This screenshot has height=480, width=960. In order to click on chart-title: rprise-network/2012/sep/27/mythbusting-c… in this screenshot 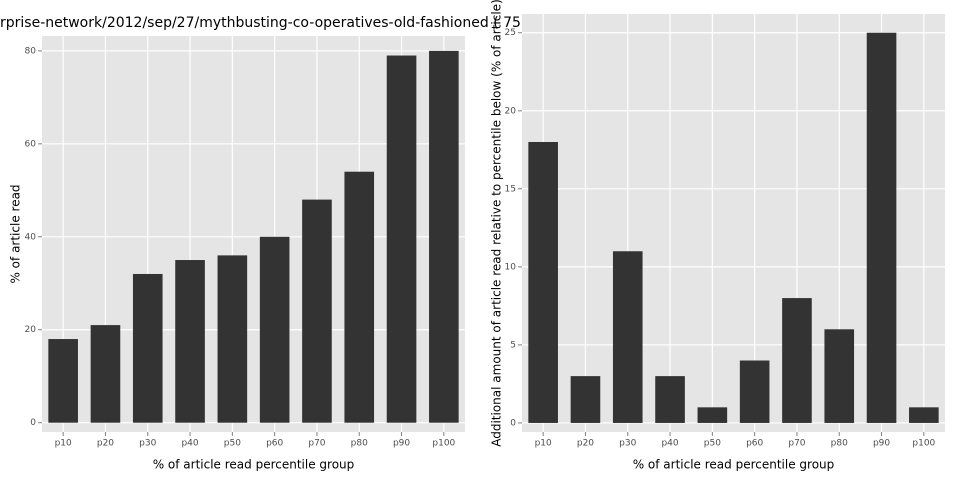, I will do `click(271, 23)`.